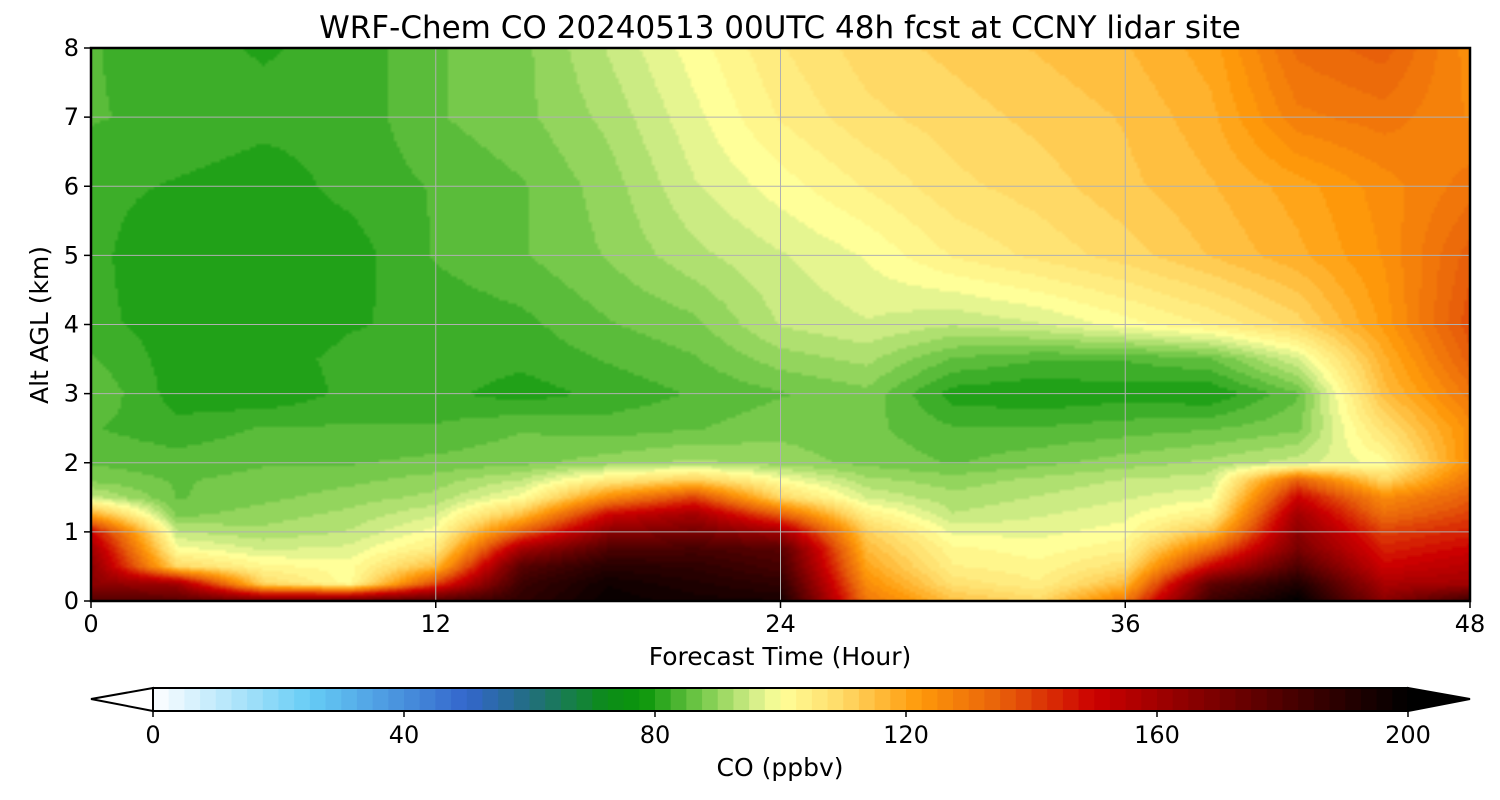 This screenshot has height=800, width=1500. What do you see at coordinates (39, 325) in the screenshot?
I see `y-axis-label: Alt AGL (km)` at bounding box center [39, 325].